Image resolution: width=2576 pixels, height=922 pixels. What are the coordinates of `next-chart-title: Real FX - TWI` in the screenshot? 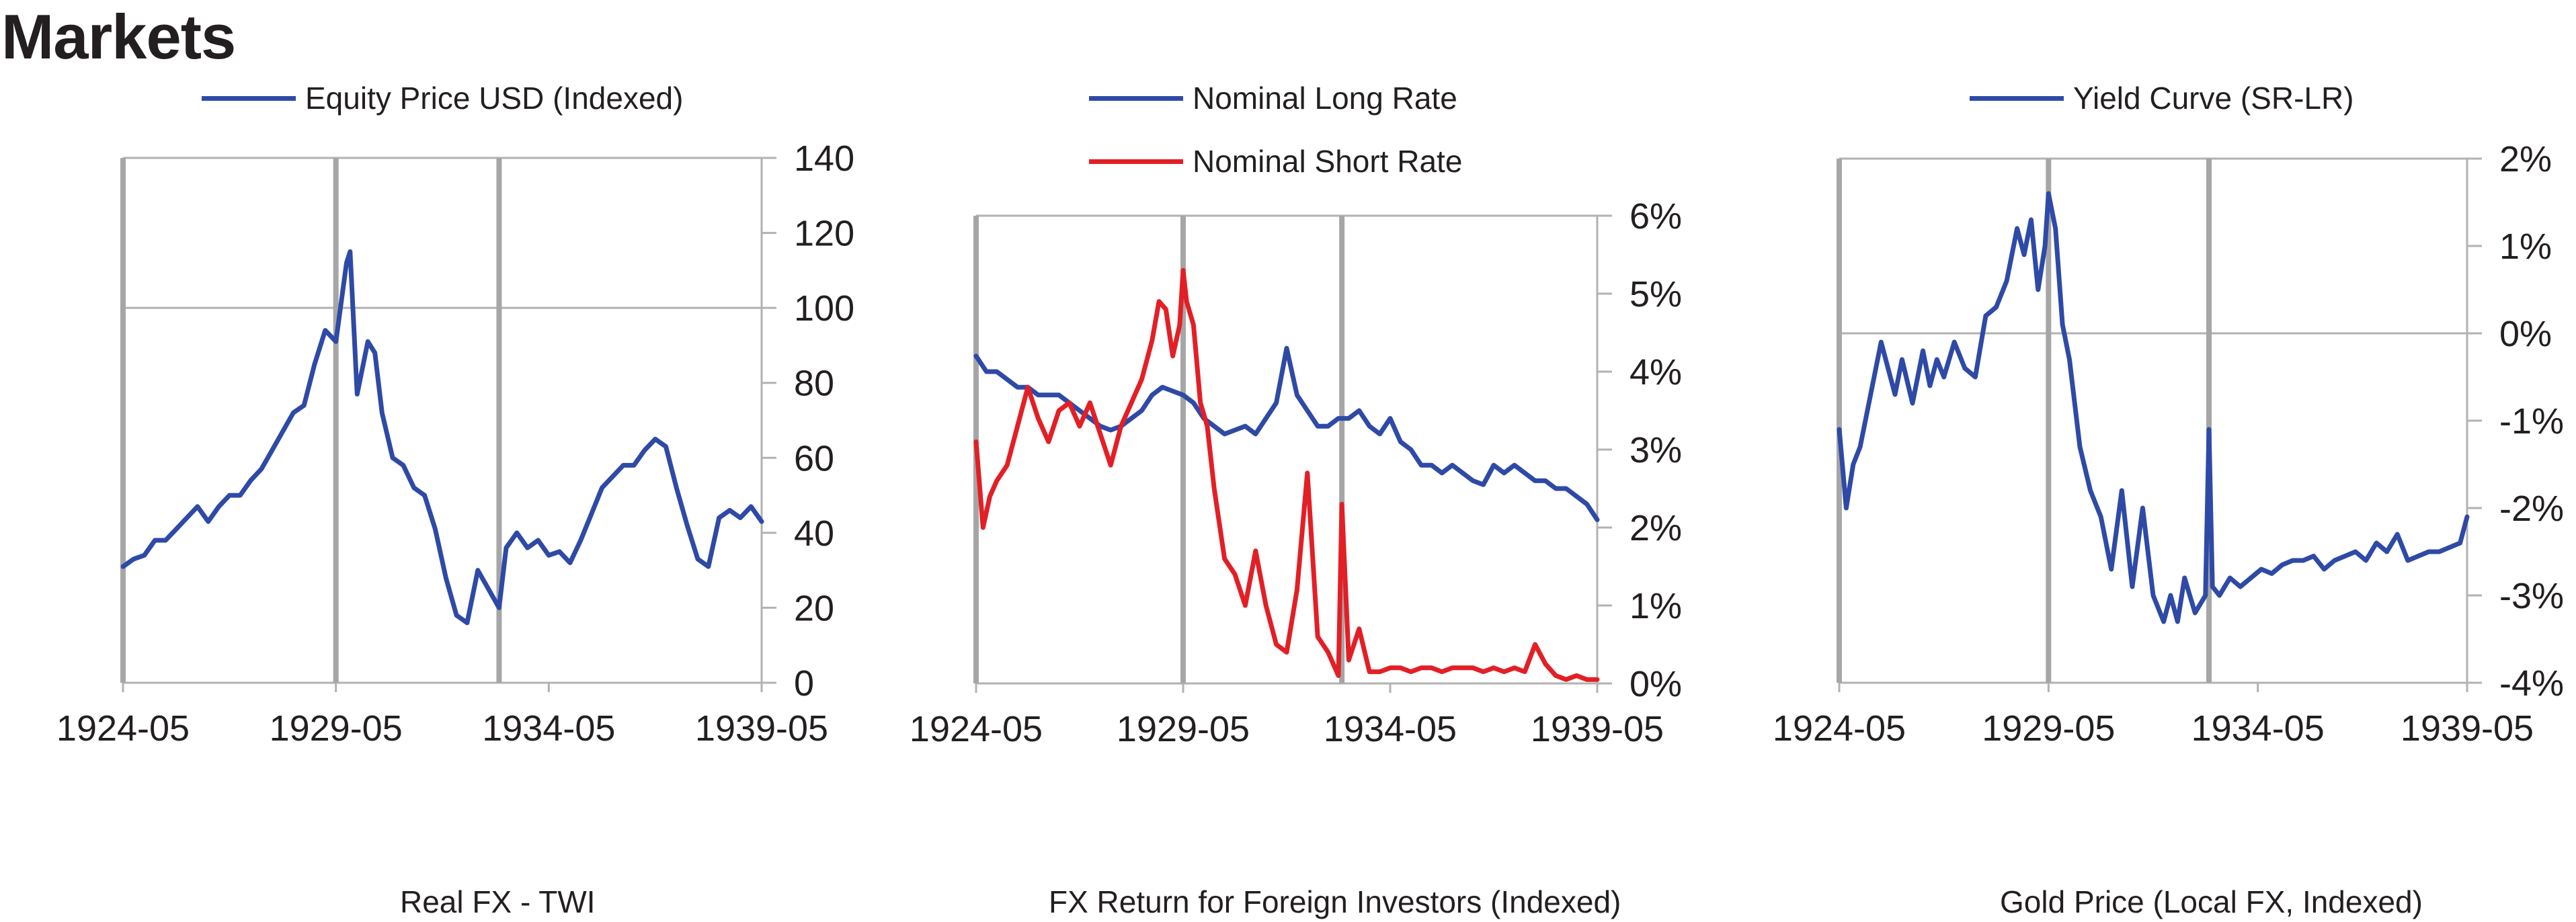 It's located at (498, 901).